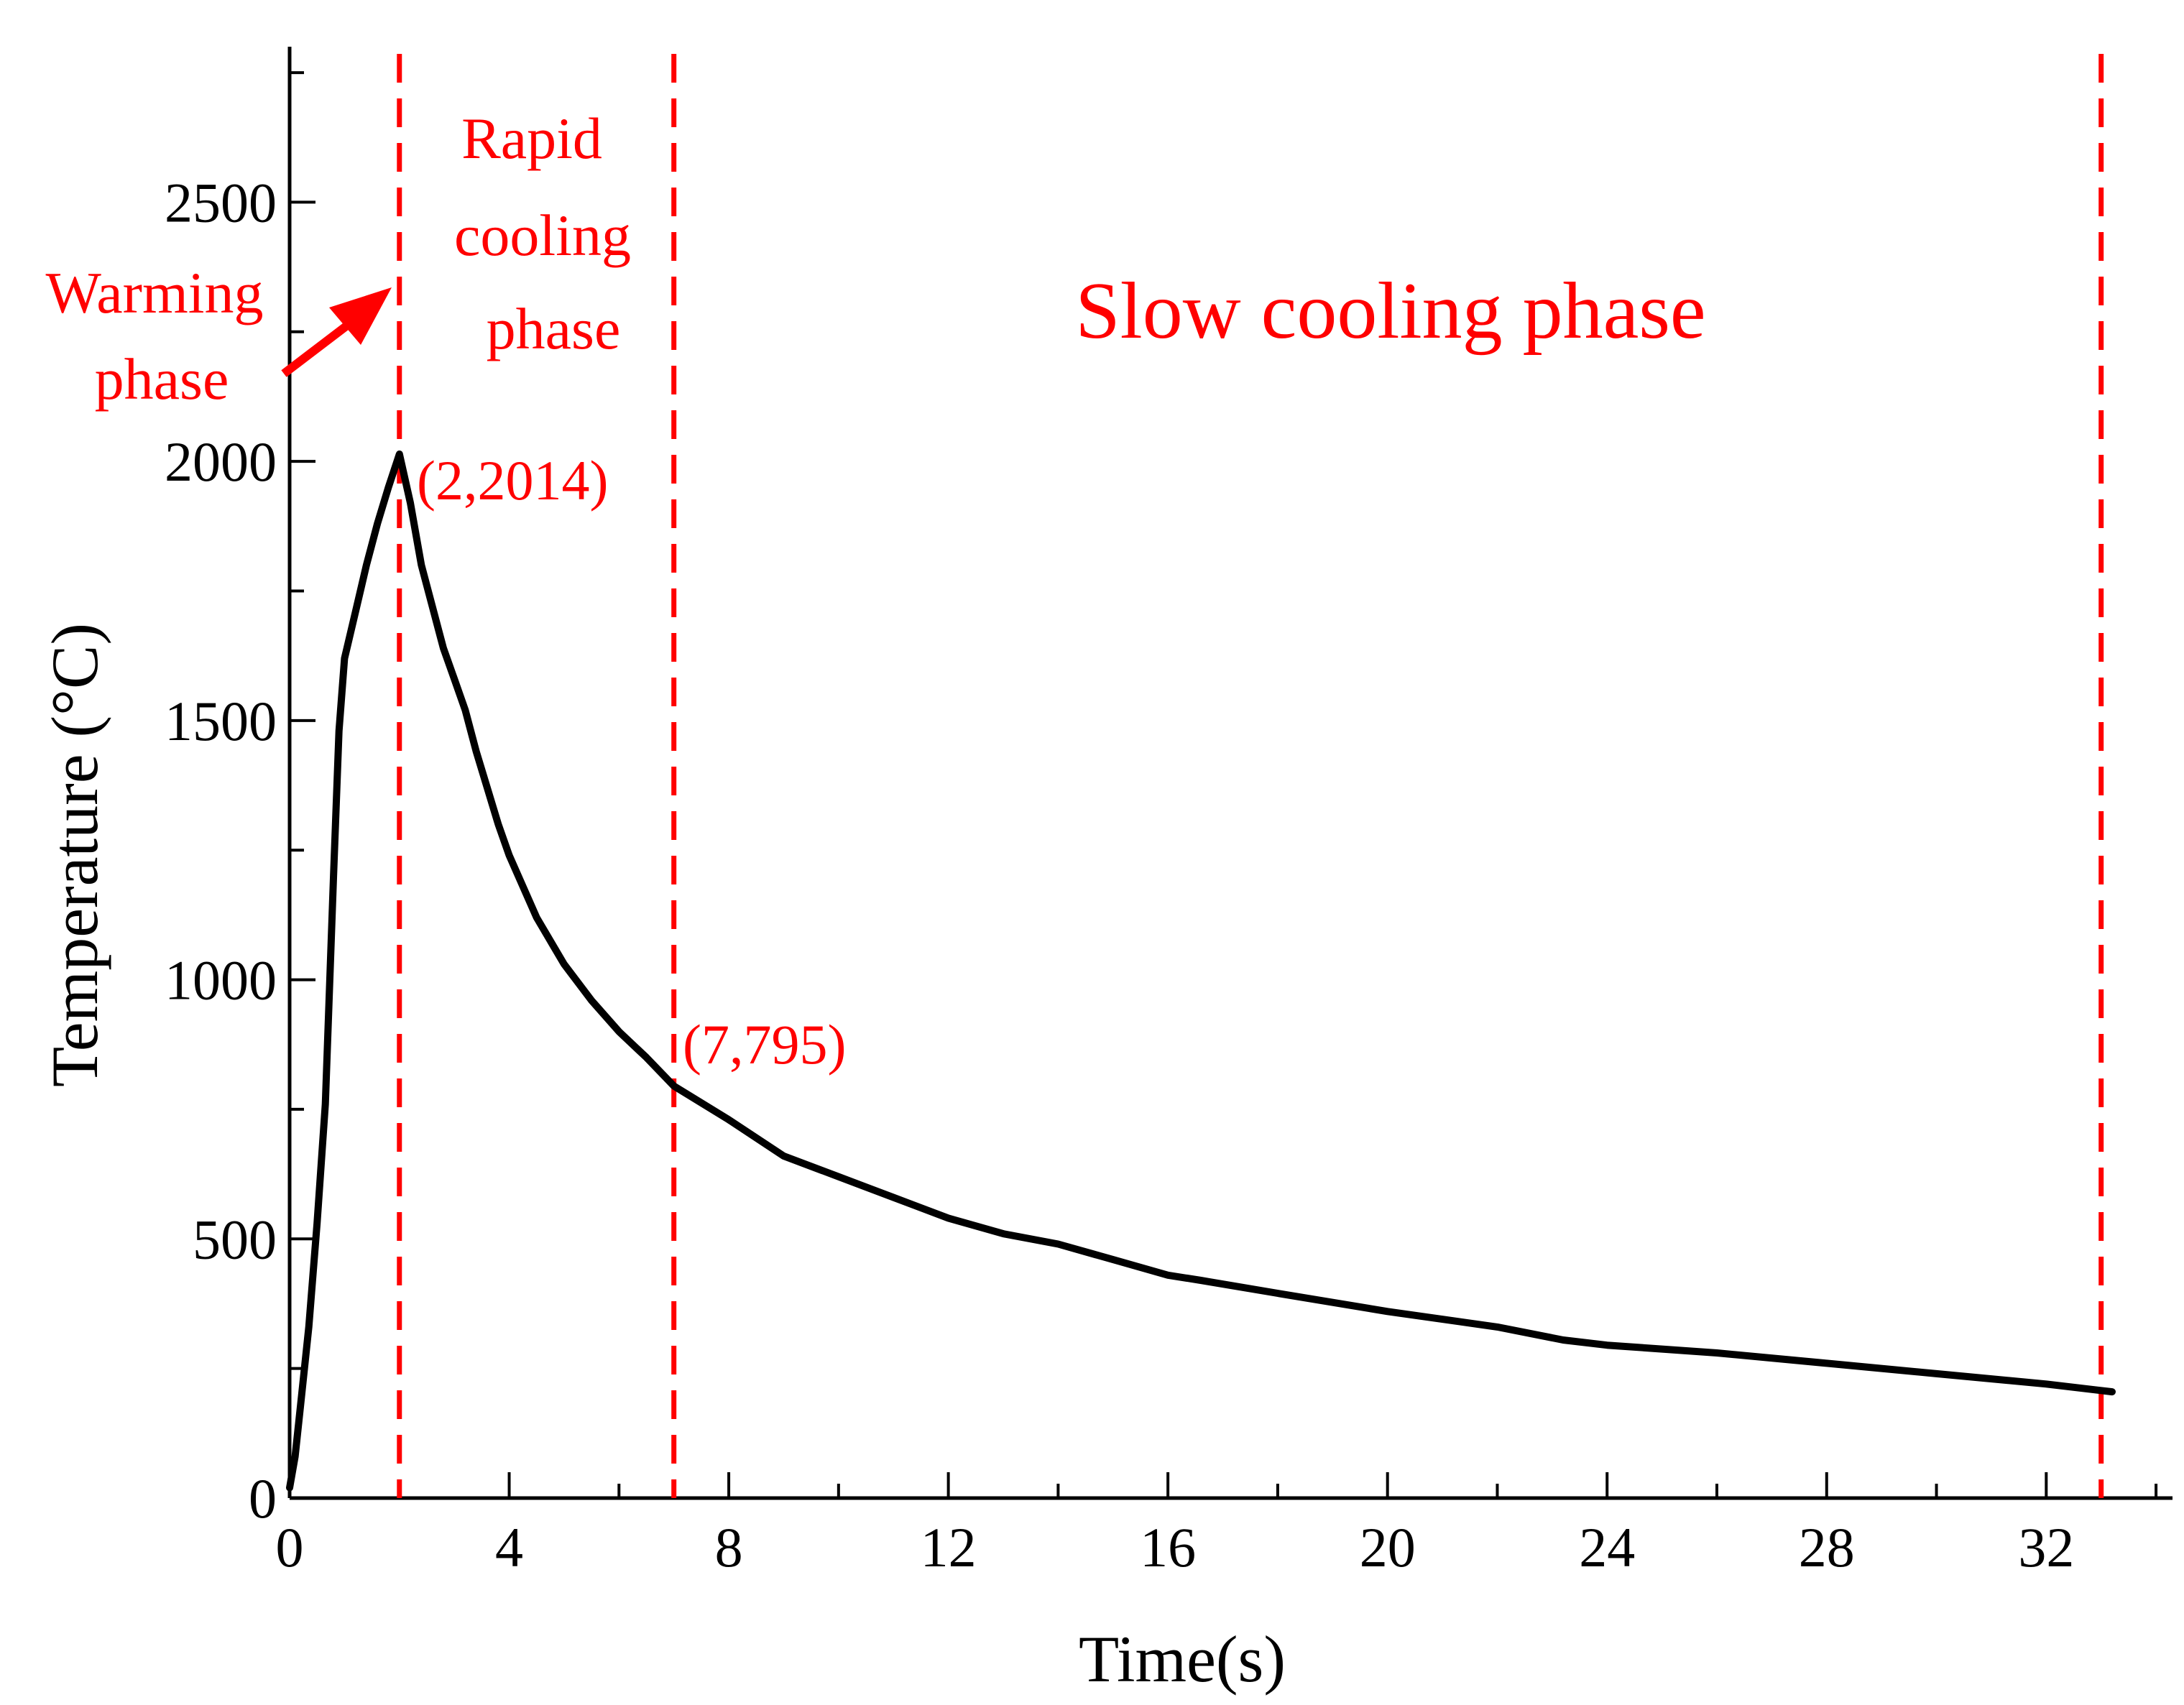 The width and height of the screenshot is (2184, 1705). What do you see at coordinates (531, 138) in the screenshot?
I see `rapid-cooling-label-line1: Rapid` at bounding box center [531, 138].